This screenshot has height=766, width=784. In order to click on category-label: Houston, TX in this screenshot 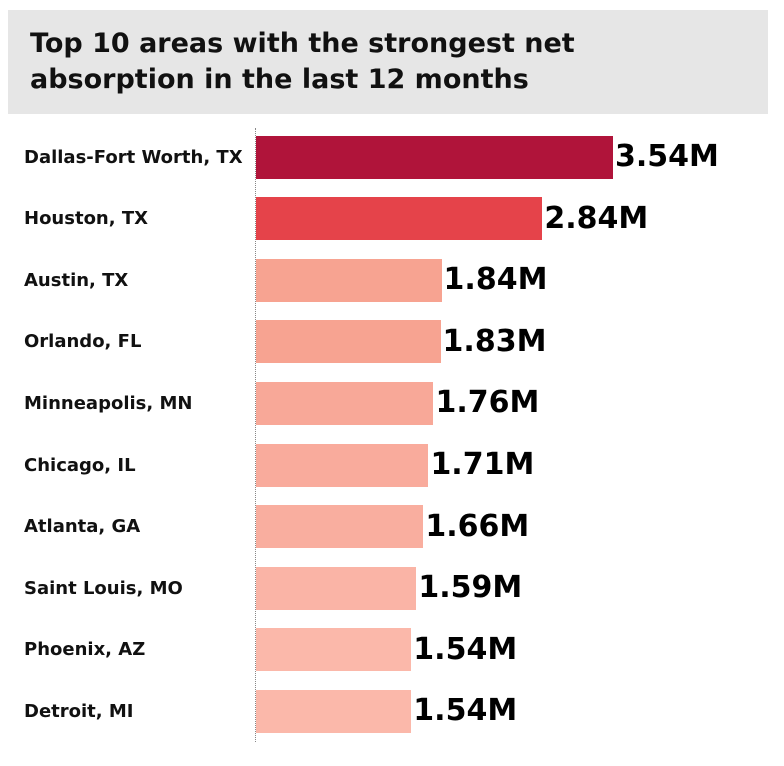, I will do `click(86, 219)`.